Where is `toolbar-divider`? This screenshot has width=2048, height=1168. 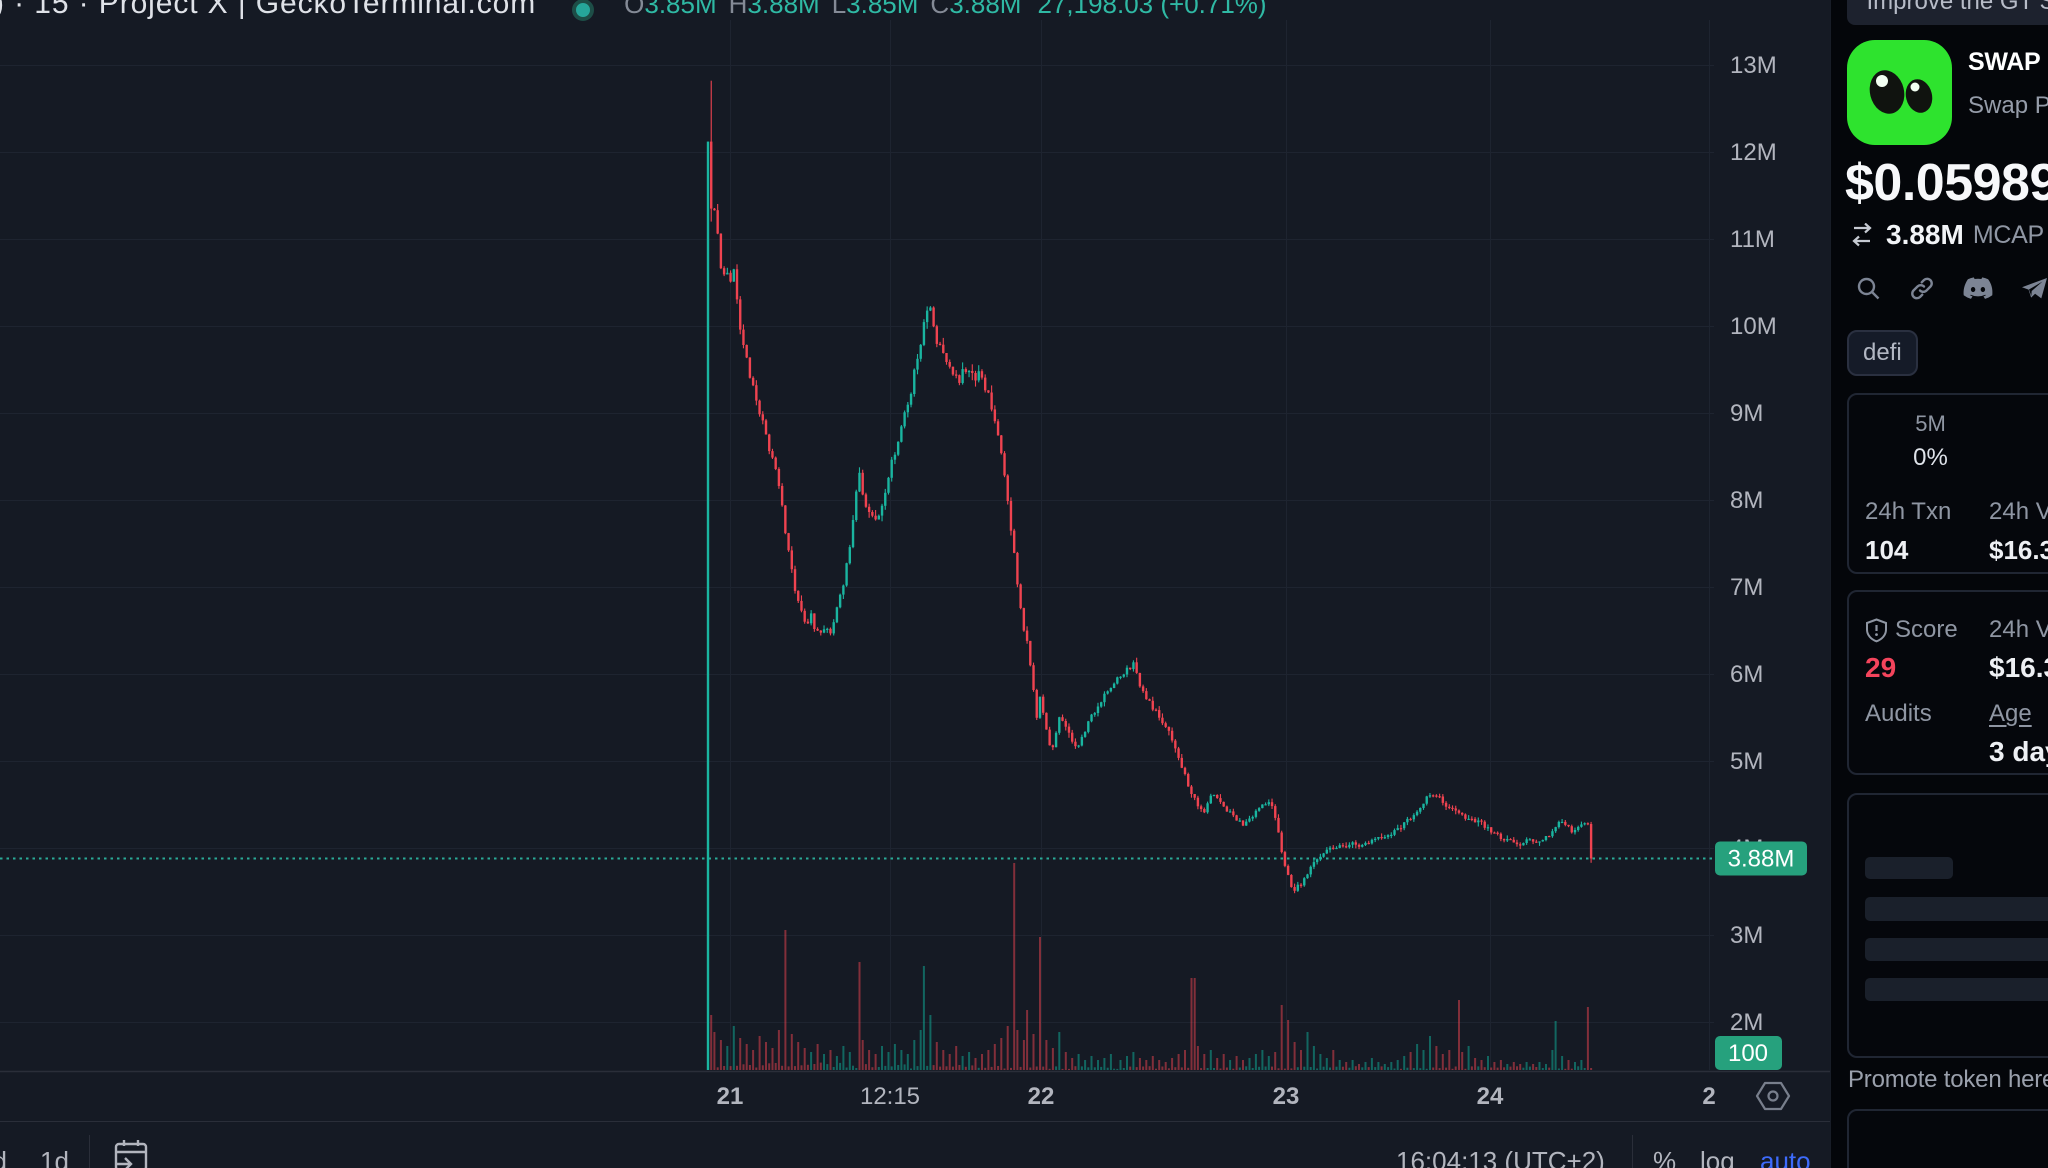
toolbar-divider is located at coordinates (89, 1151).